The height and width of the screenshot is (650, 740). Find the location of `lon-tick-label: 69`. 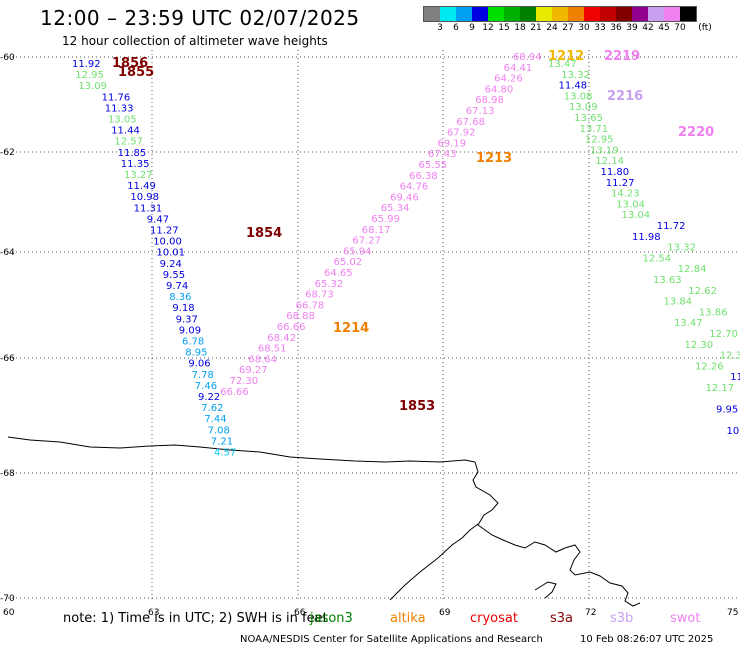

lon-tick-label: 69 is located at coordinates (445, 613).